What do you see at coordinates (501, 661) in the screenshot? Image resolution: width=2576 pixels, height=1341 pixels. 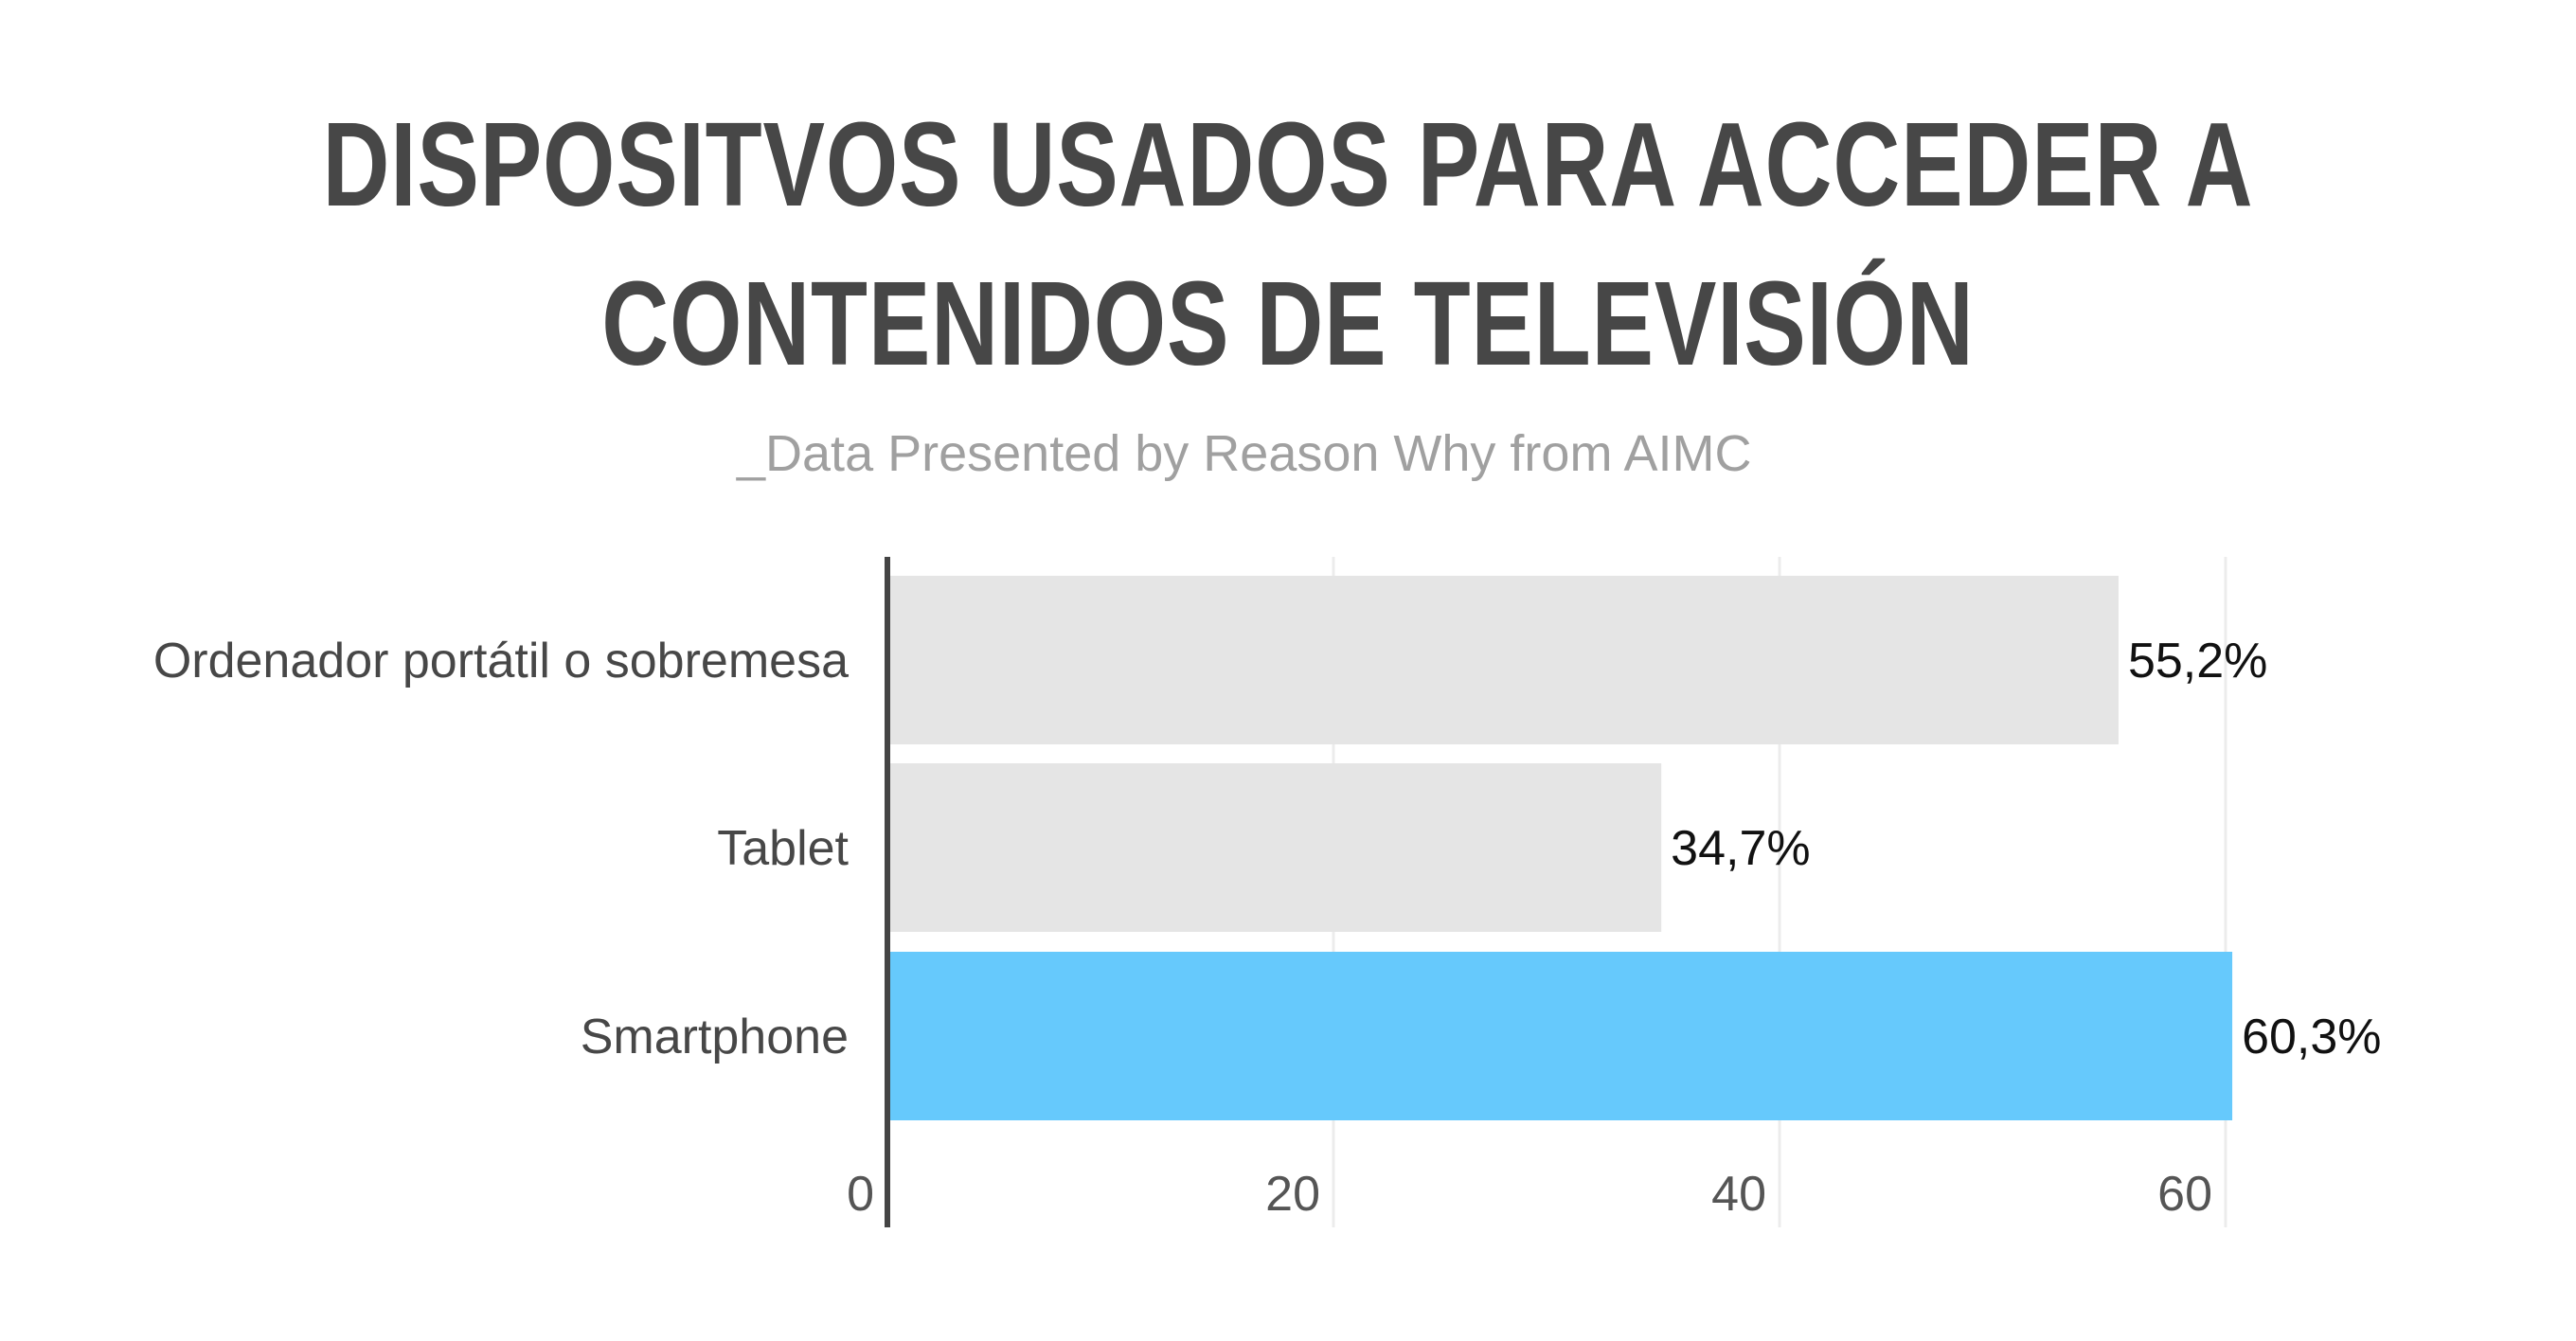 I see `category-label: Ordenador portátil o sobremesa` at bounding box center [501, 661].